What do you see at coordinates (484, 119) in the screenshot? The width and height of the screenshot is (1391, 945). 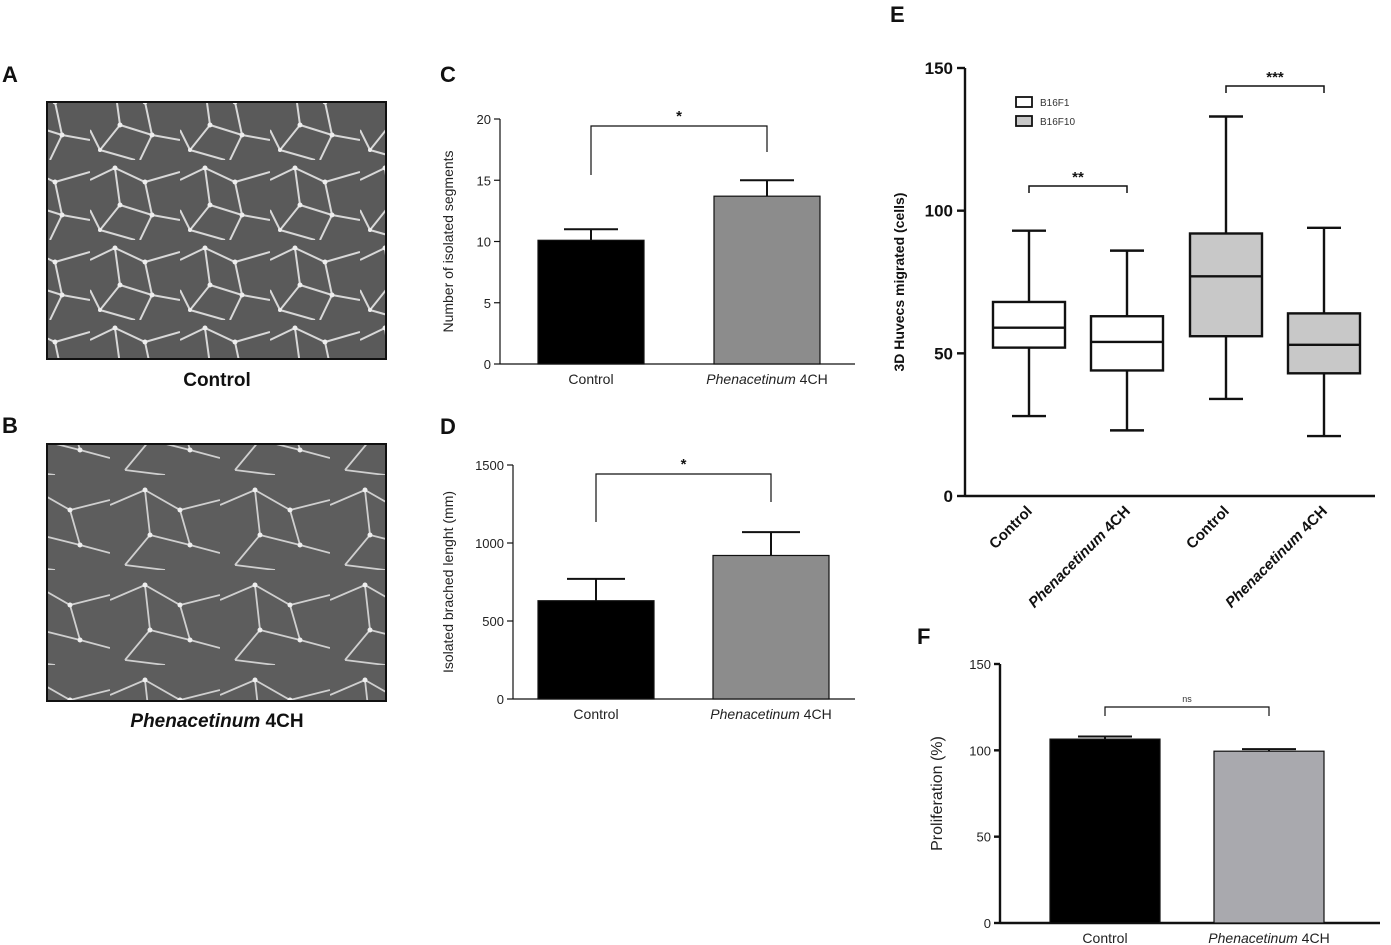 I see `chart-c-y-tick-label: 20` at bounding box center [484, 119].